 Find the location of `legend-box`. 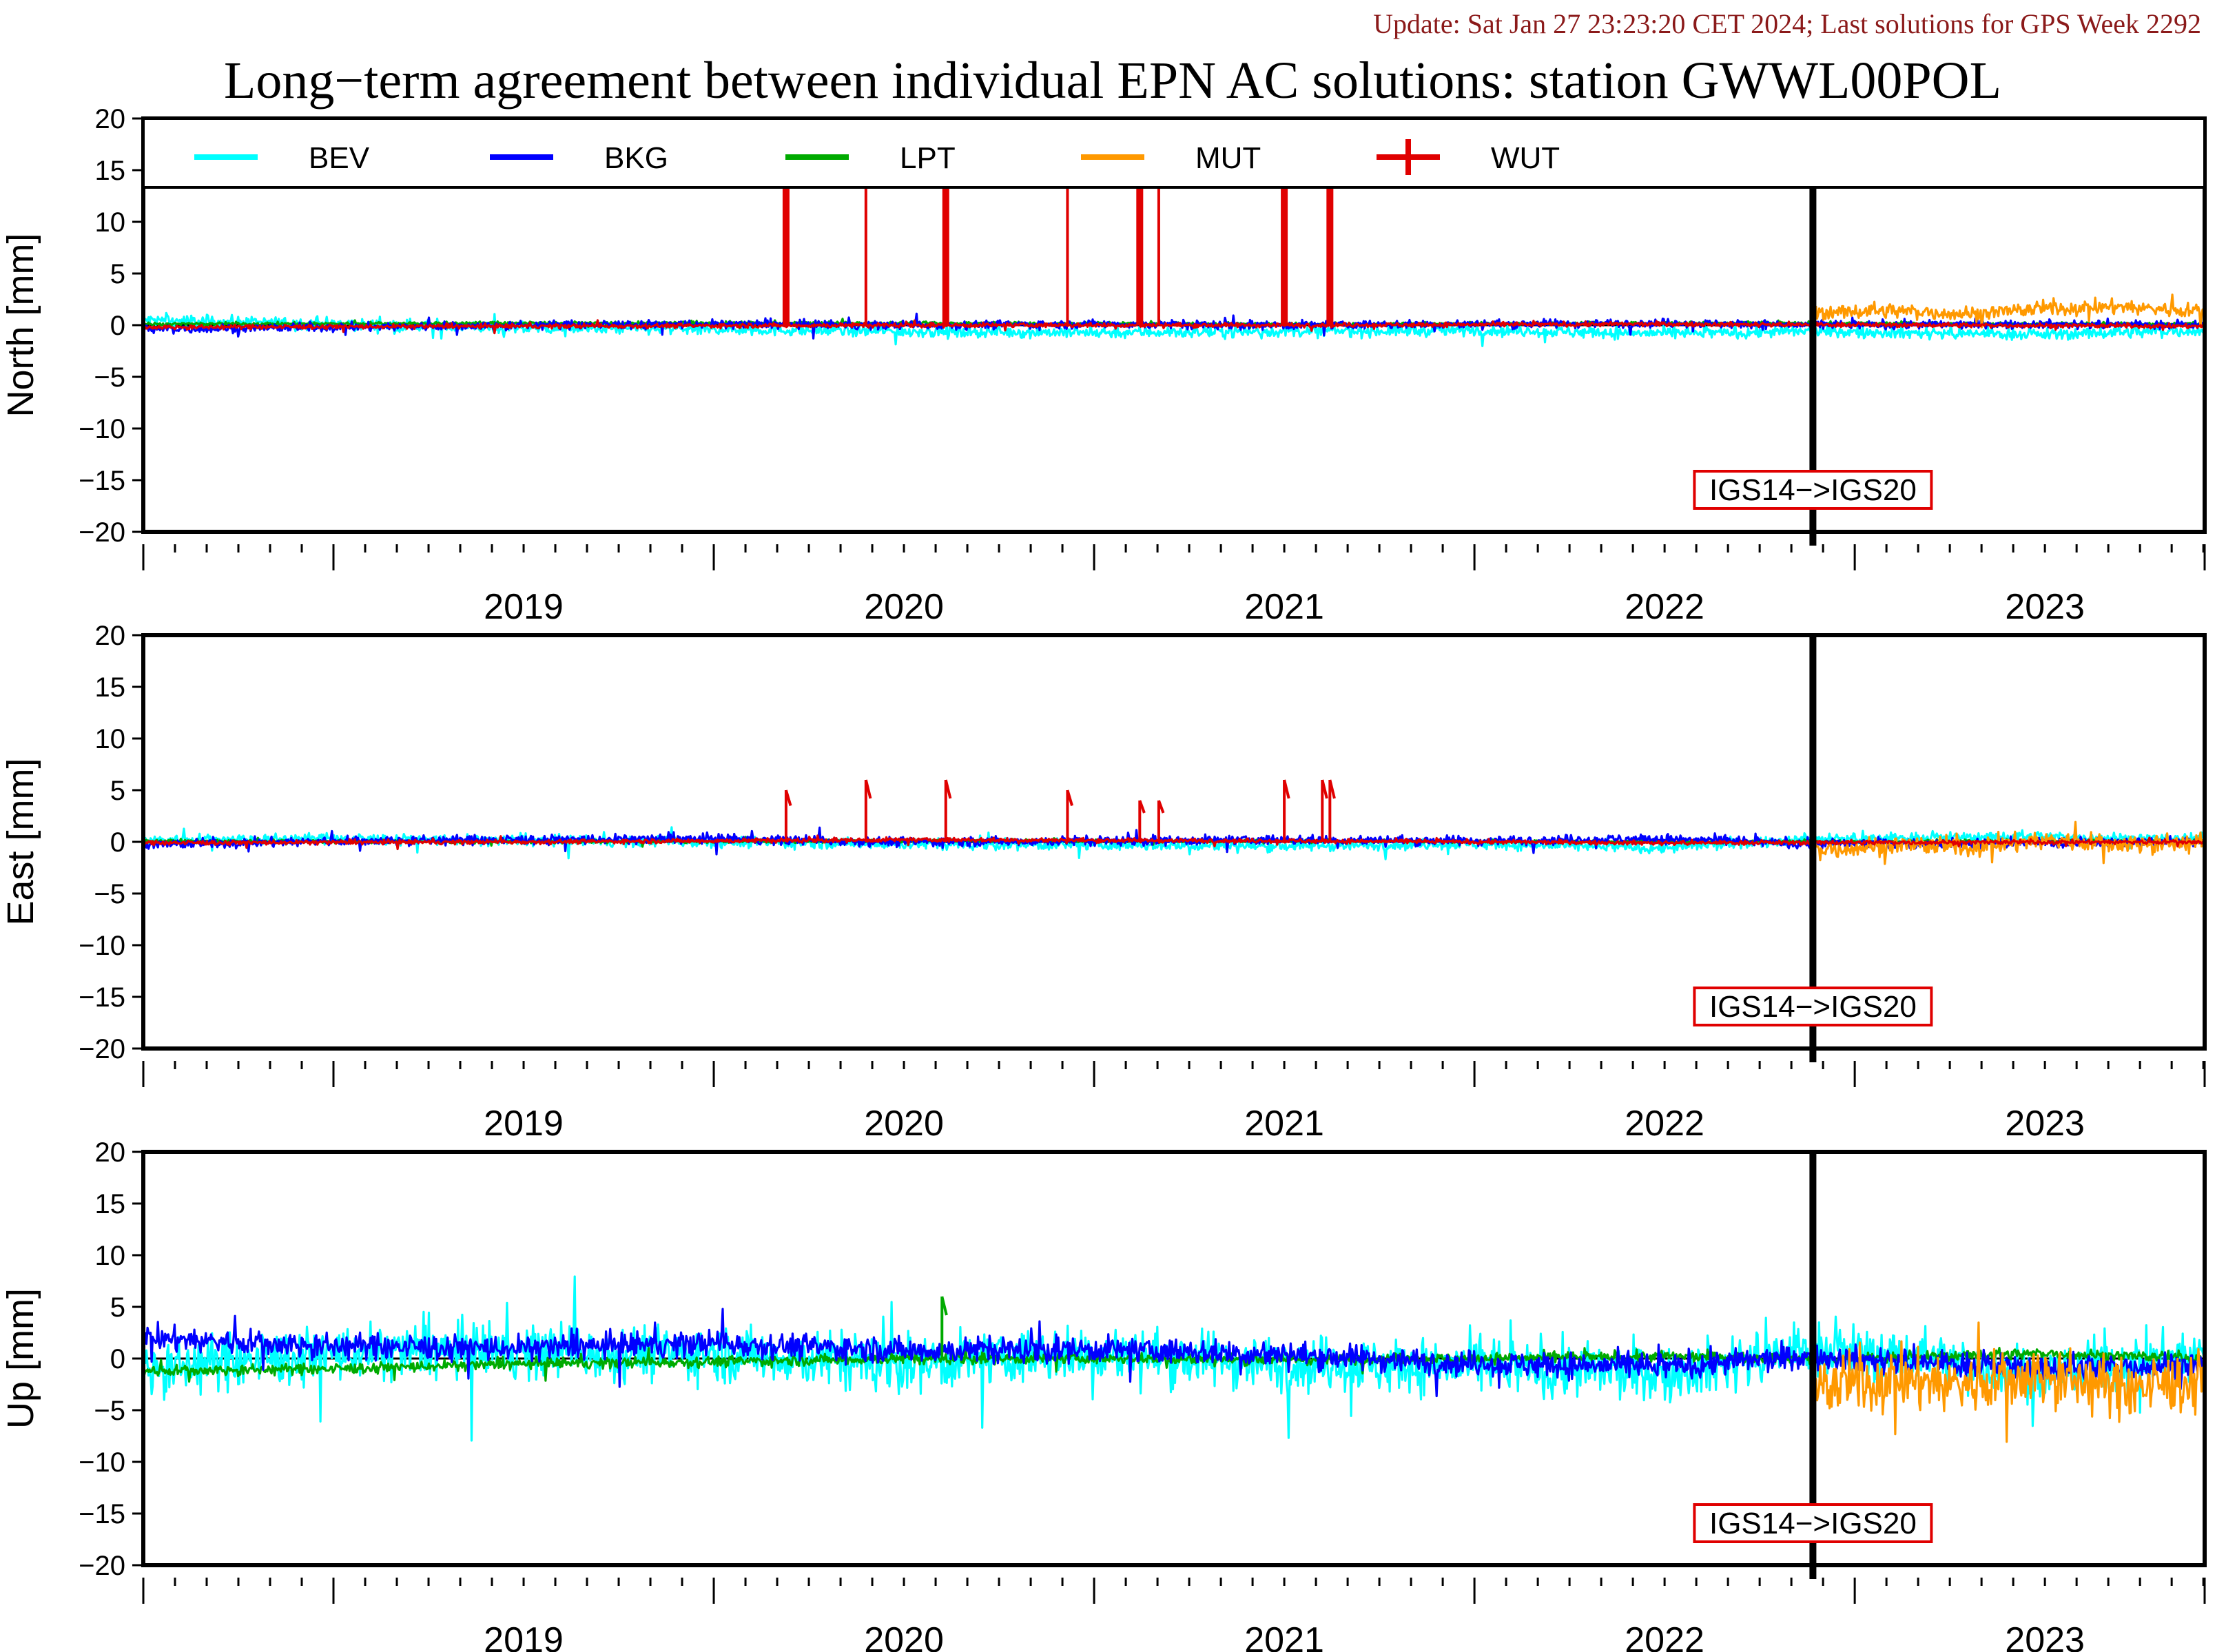

legend-box is located at coordinates (1174, 153).